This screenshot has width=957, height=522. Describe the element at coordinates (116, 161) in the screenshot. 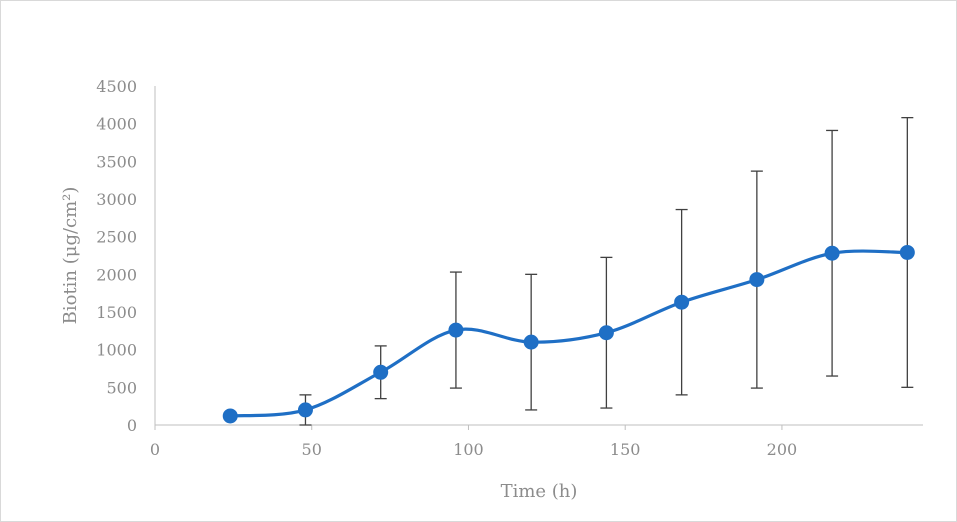

I see `y-tick-label: 3500` at that location.